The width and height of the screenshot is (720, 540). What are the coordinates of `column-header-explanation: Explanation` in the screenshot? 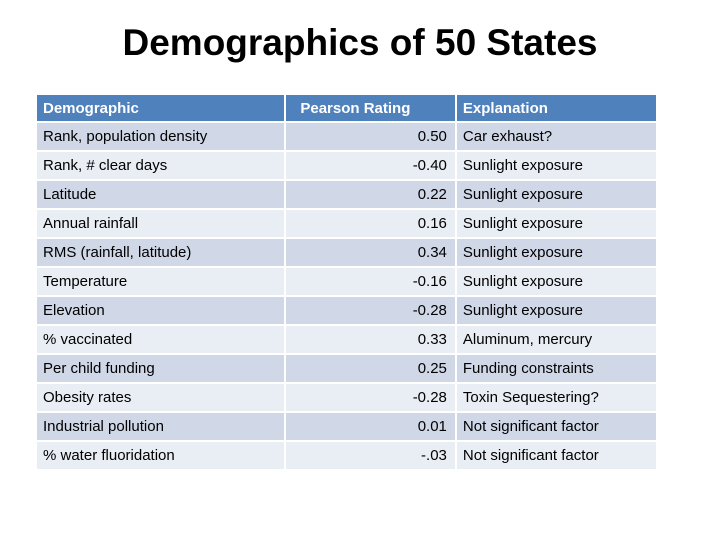 It's located at (557, 109).